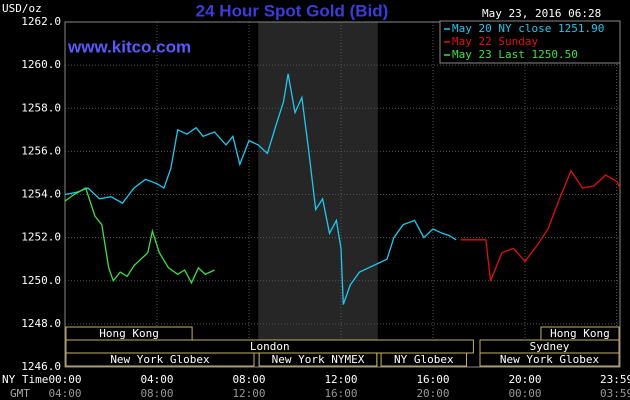 This screenshot has width=630, height=400. Describe the element at coordinates (524, 379) in the screenshot. I see `x-tick-label: 20:00` at that location.